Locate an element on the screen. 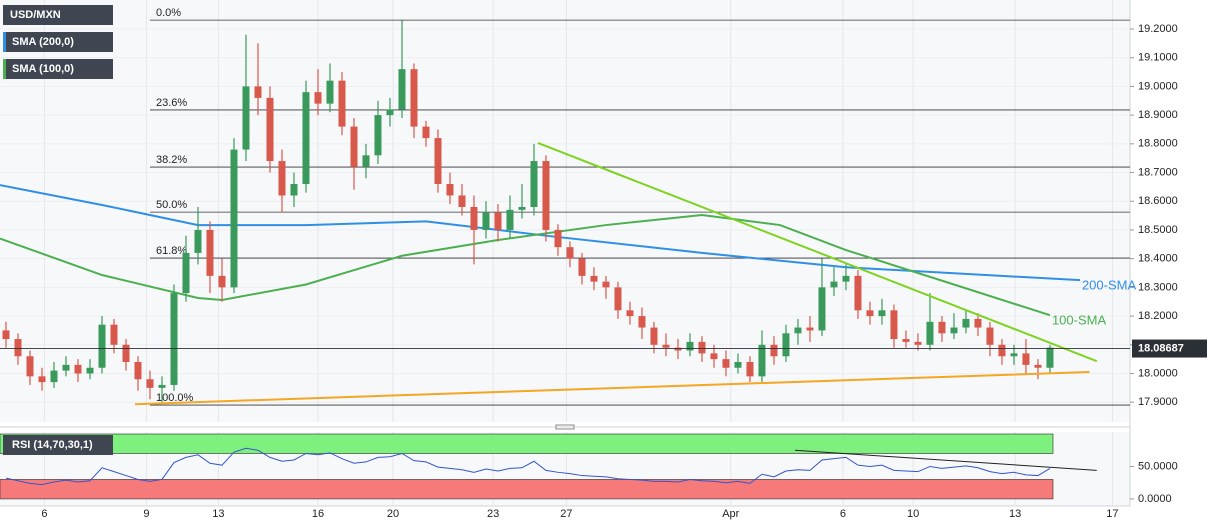  fib-label: 50.0% is located at coordinates (171, 205).